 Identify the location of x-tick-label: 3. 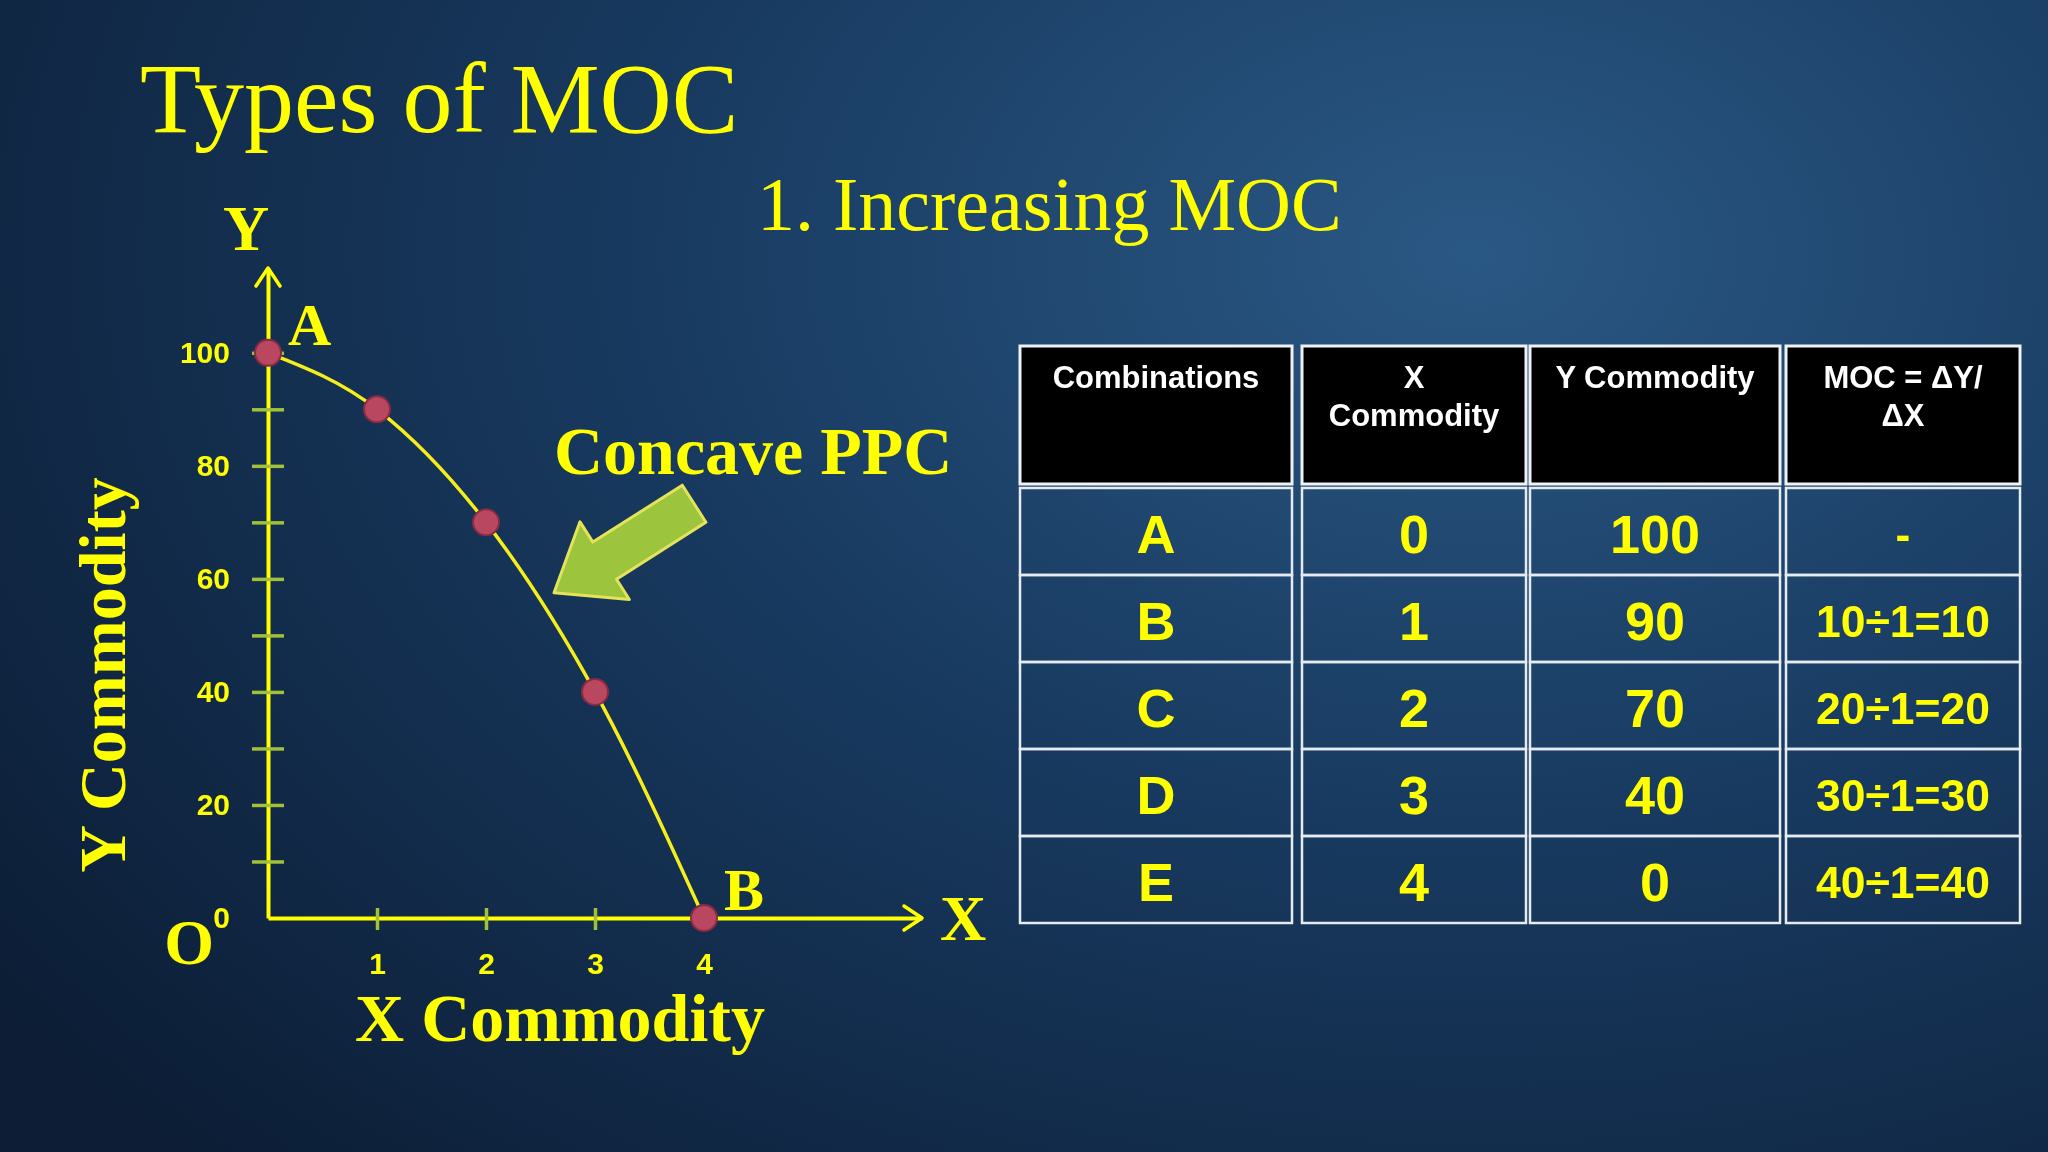
(595, 964).